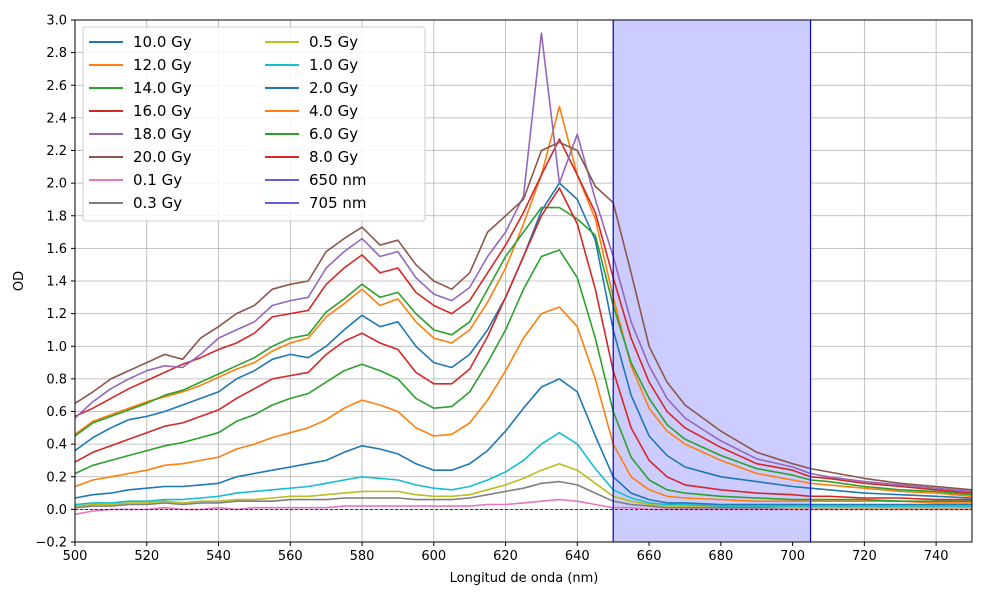 The height and width of the screenshot is (600, 1000). What do you see at coordinates (56, 86) in the screenshot?
I see `y-tick-label: 2.6` at bounding box center [56, 86].